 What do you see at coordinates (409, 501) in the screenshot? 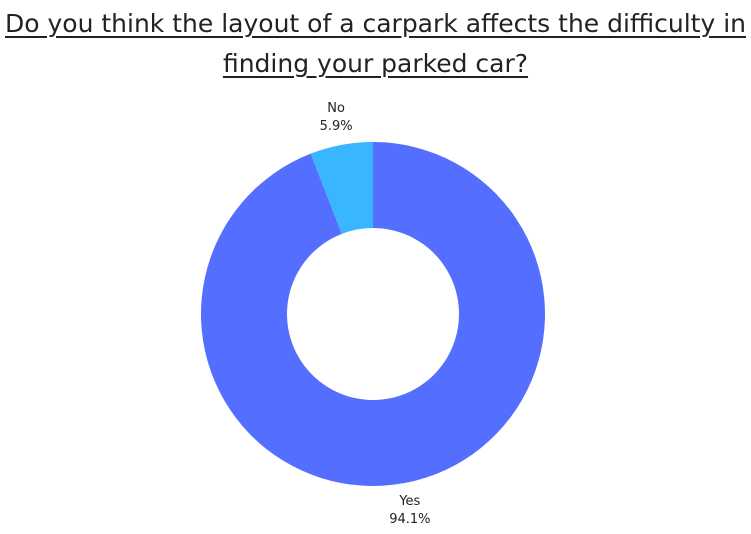
I see `slice-label: Yes` at bounding box center [409, 501].